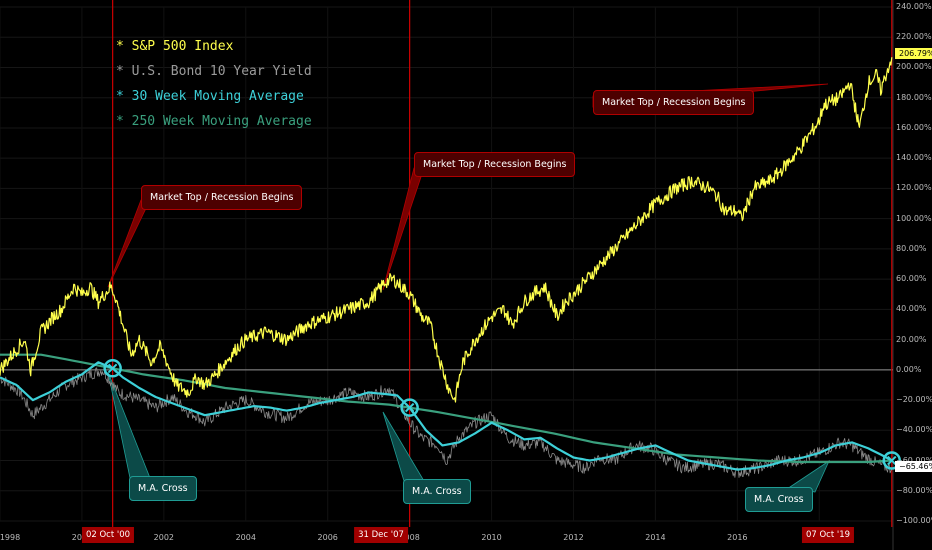 The width and height of the screenshot is (932, 550). I want to click on date-badge-2: 31 Dec '07, so click(381, 535).